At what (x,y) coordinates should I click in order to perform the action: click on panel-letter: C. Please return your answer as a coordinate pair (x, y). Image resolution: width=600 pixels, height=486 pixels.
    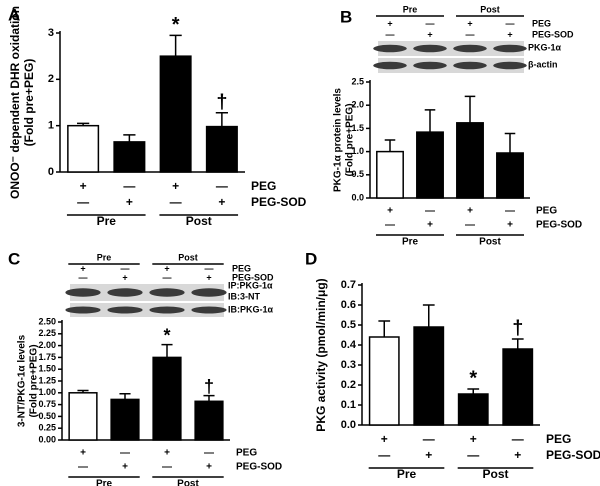
    Looking at the image, I should click on (14, 258).